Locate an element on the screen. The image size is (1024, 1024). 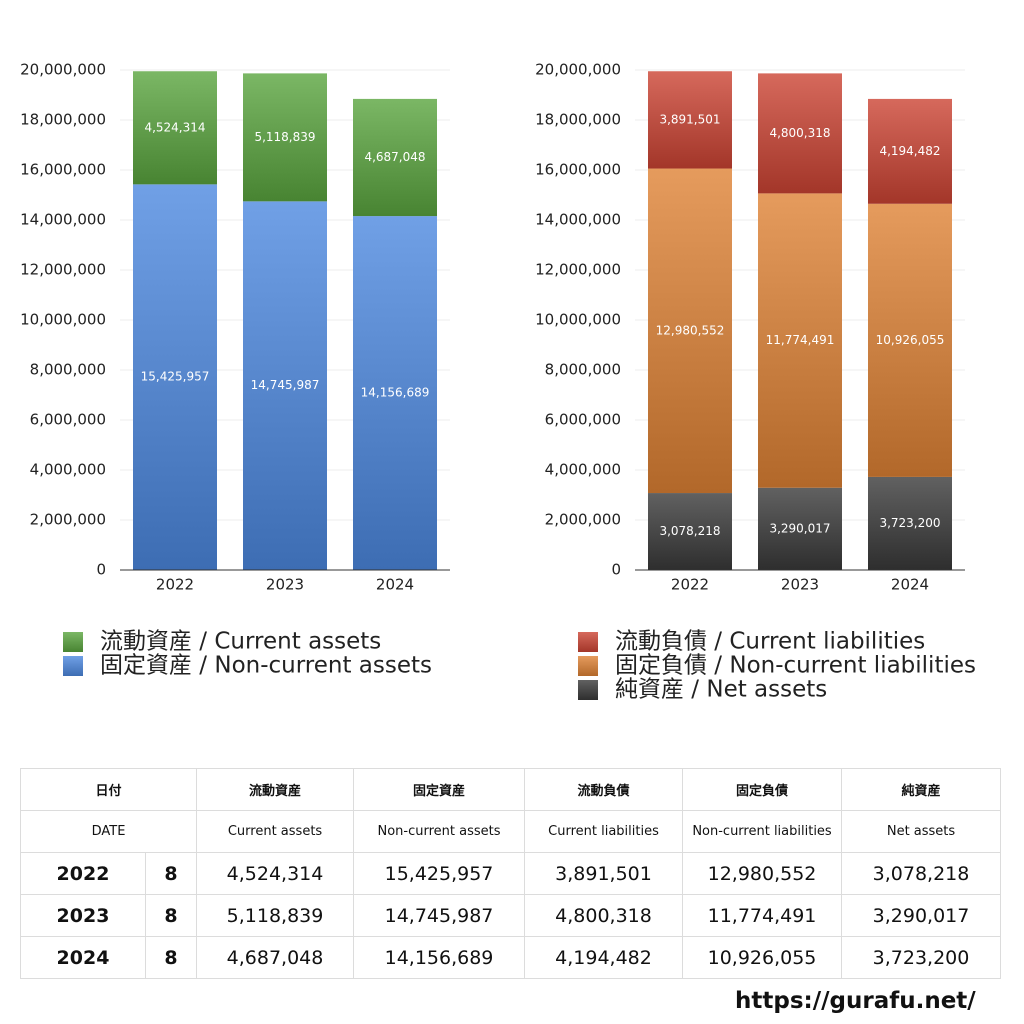
table-cell: Non-current assets is located at coordinates (439, 831).